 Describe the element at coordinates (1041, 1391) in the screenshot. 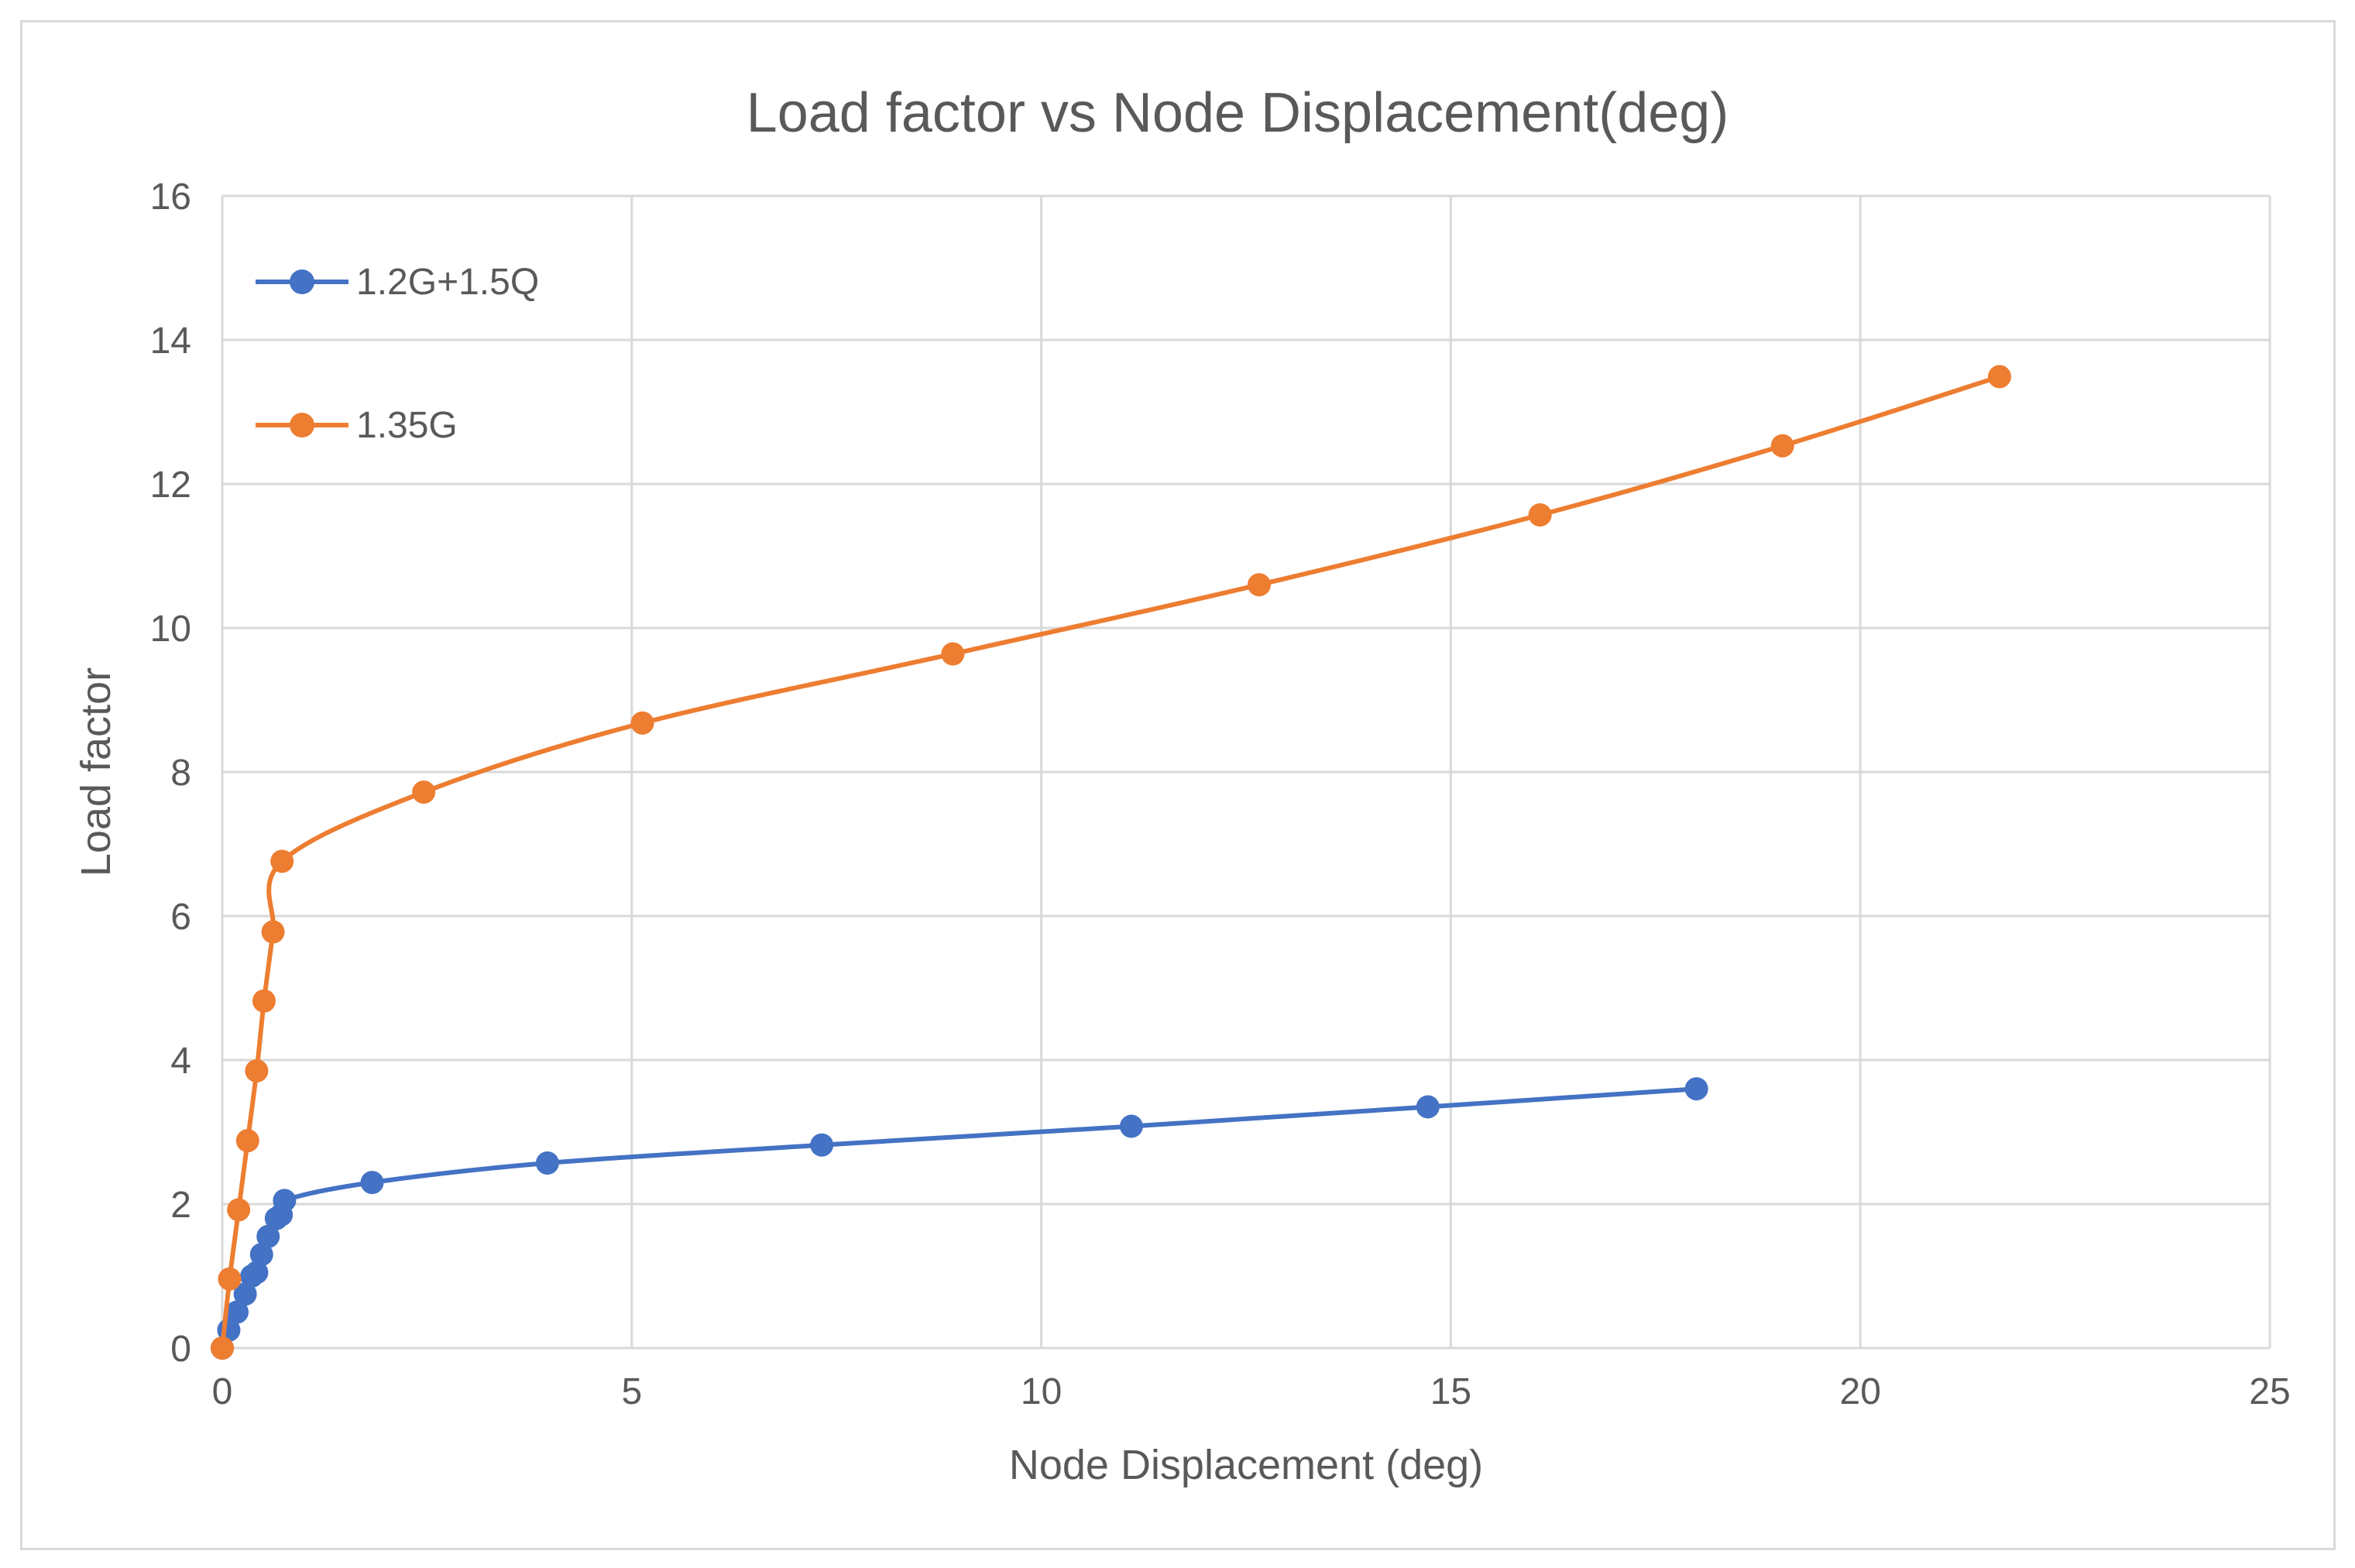

I see `x-tick-label-10: 10` at that location.